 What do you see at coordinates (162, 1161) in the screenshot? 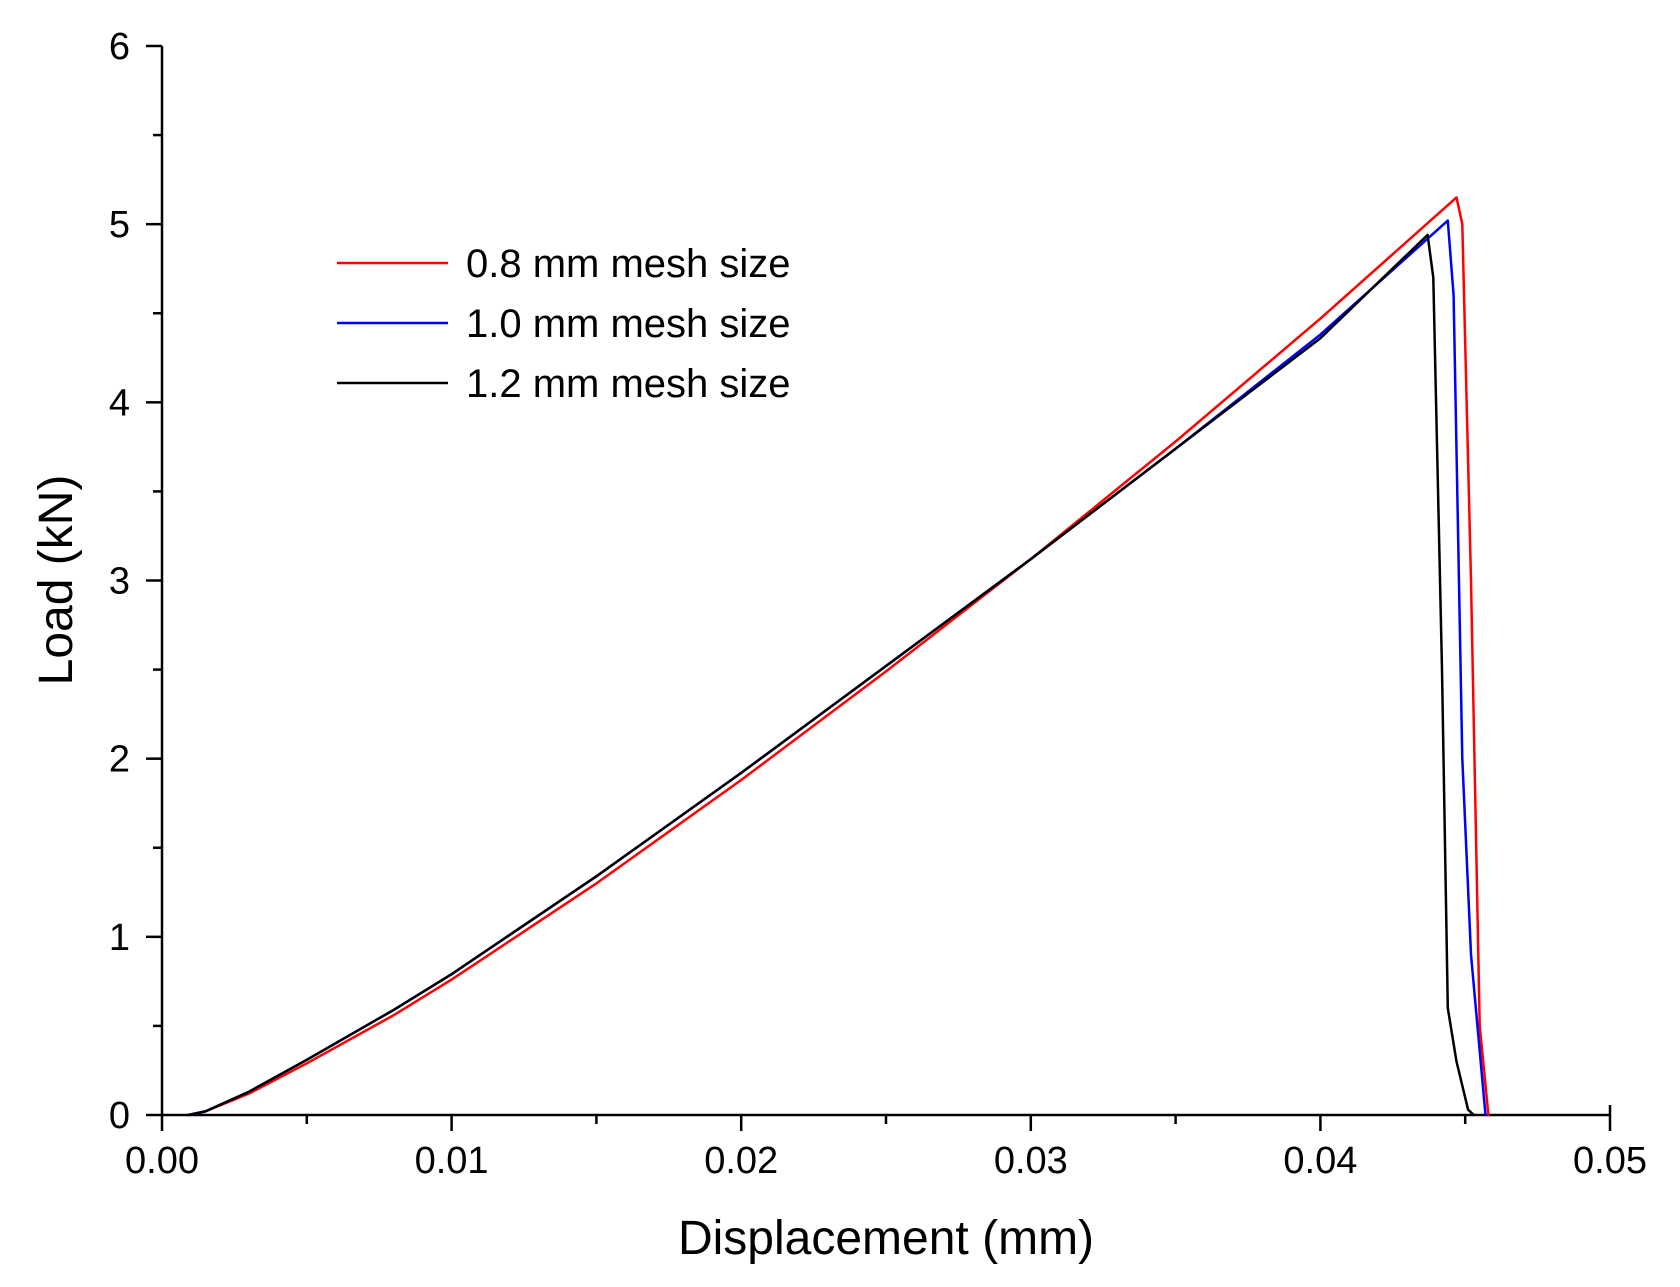
I see `x-tick-label: 0.00` at bounding box center [162, 1161].